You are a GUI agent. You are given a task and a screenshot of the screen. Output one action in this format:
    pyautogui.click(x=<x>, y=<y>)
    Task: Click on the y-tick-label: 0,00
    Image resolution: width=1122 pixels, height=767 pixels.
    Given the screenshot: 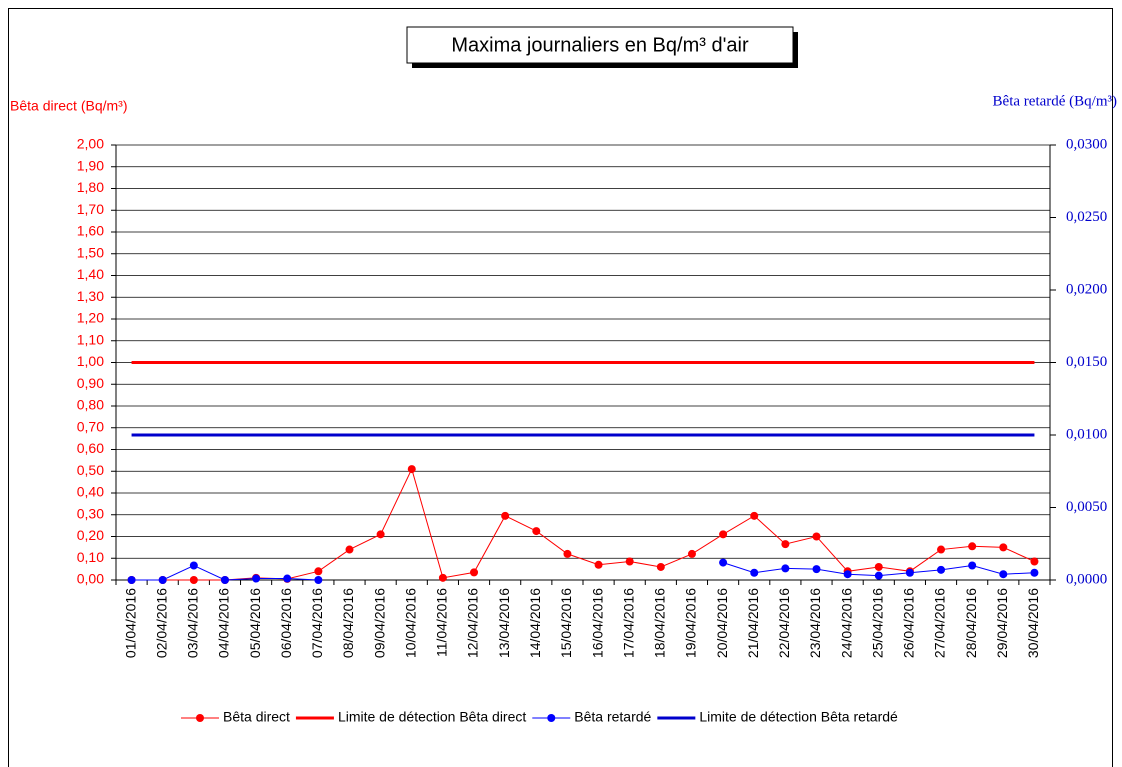 What is the action you would take?
    pyautogui.click(x=90, y=579)
    